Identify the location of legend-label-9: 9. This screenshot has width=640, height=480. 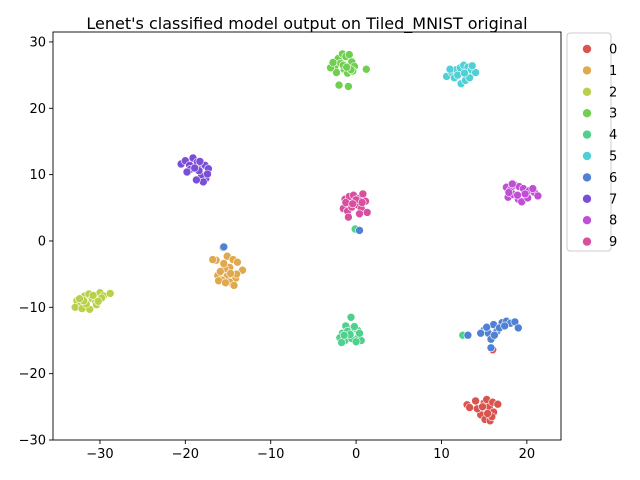
(613, 242).